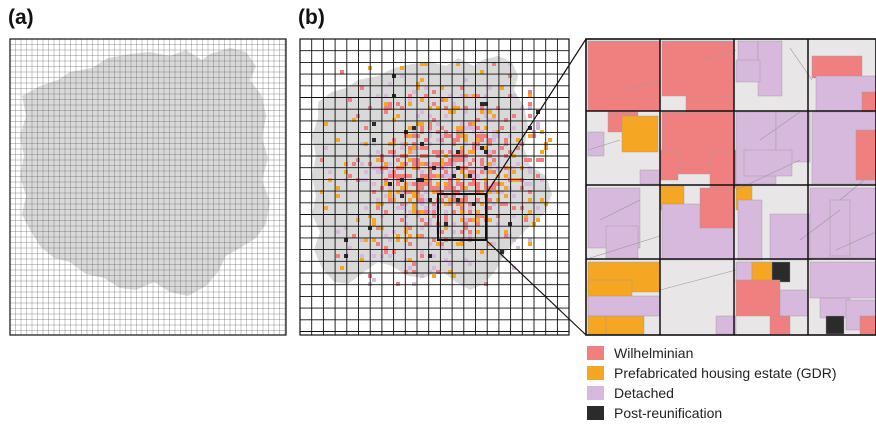 Image resolution: width=876 pixels, height=424 pixels. What do you see at coordinates (595, 353) in the screenshot?
I see `legend-swatch-wilhelminian` at bounding box center [595, 353].